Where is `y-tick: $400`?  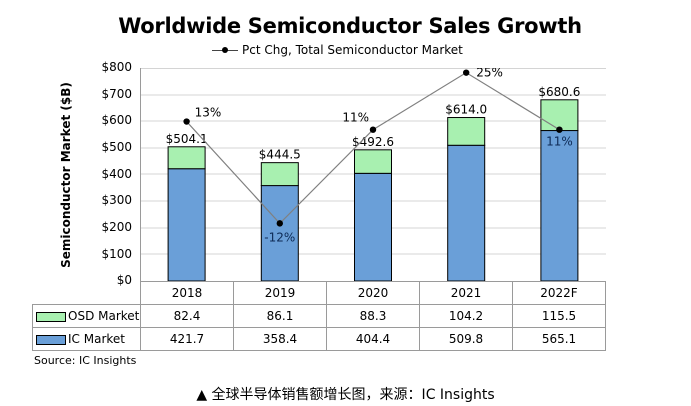 y-tick: $400 is located at coordinates (116, 174).